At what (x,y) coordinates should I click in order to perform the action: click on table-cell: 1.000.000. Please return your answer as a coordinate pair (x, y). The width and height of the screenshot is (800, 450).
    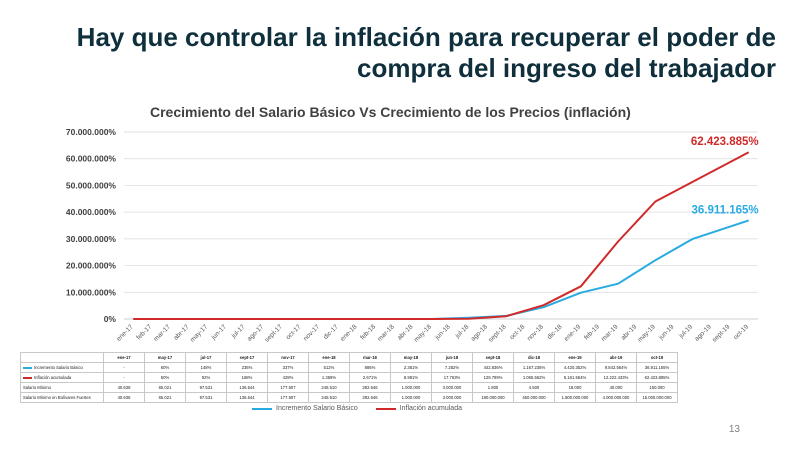
    Looking at the image, I should click on (411, 387).